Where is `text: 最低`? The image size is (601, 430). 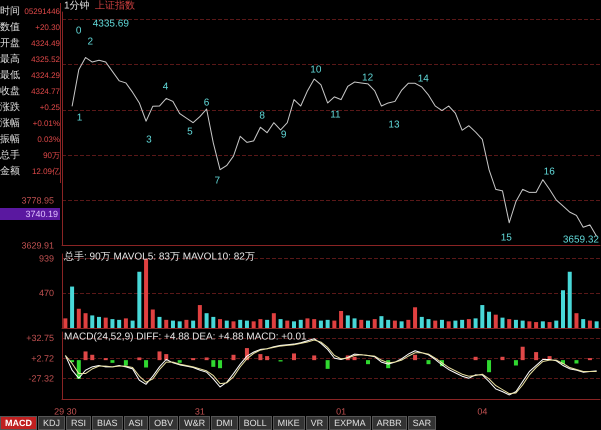 text: 最低 is located at coordinates (10, 75).